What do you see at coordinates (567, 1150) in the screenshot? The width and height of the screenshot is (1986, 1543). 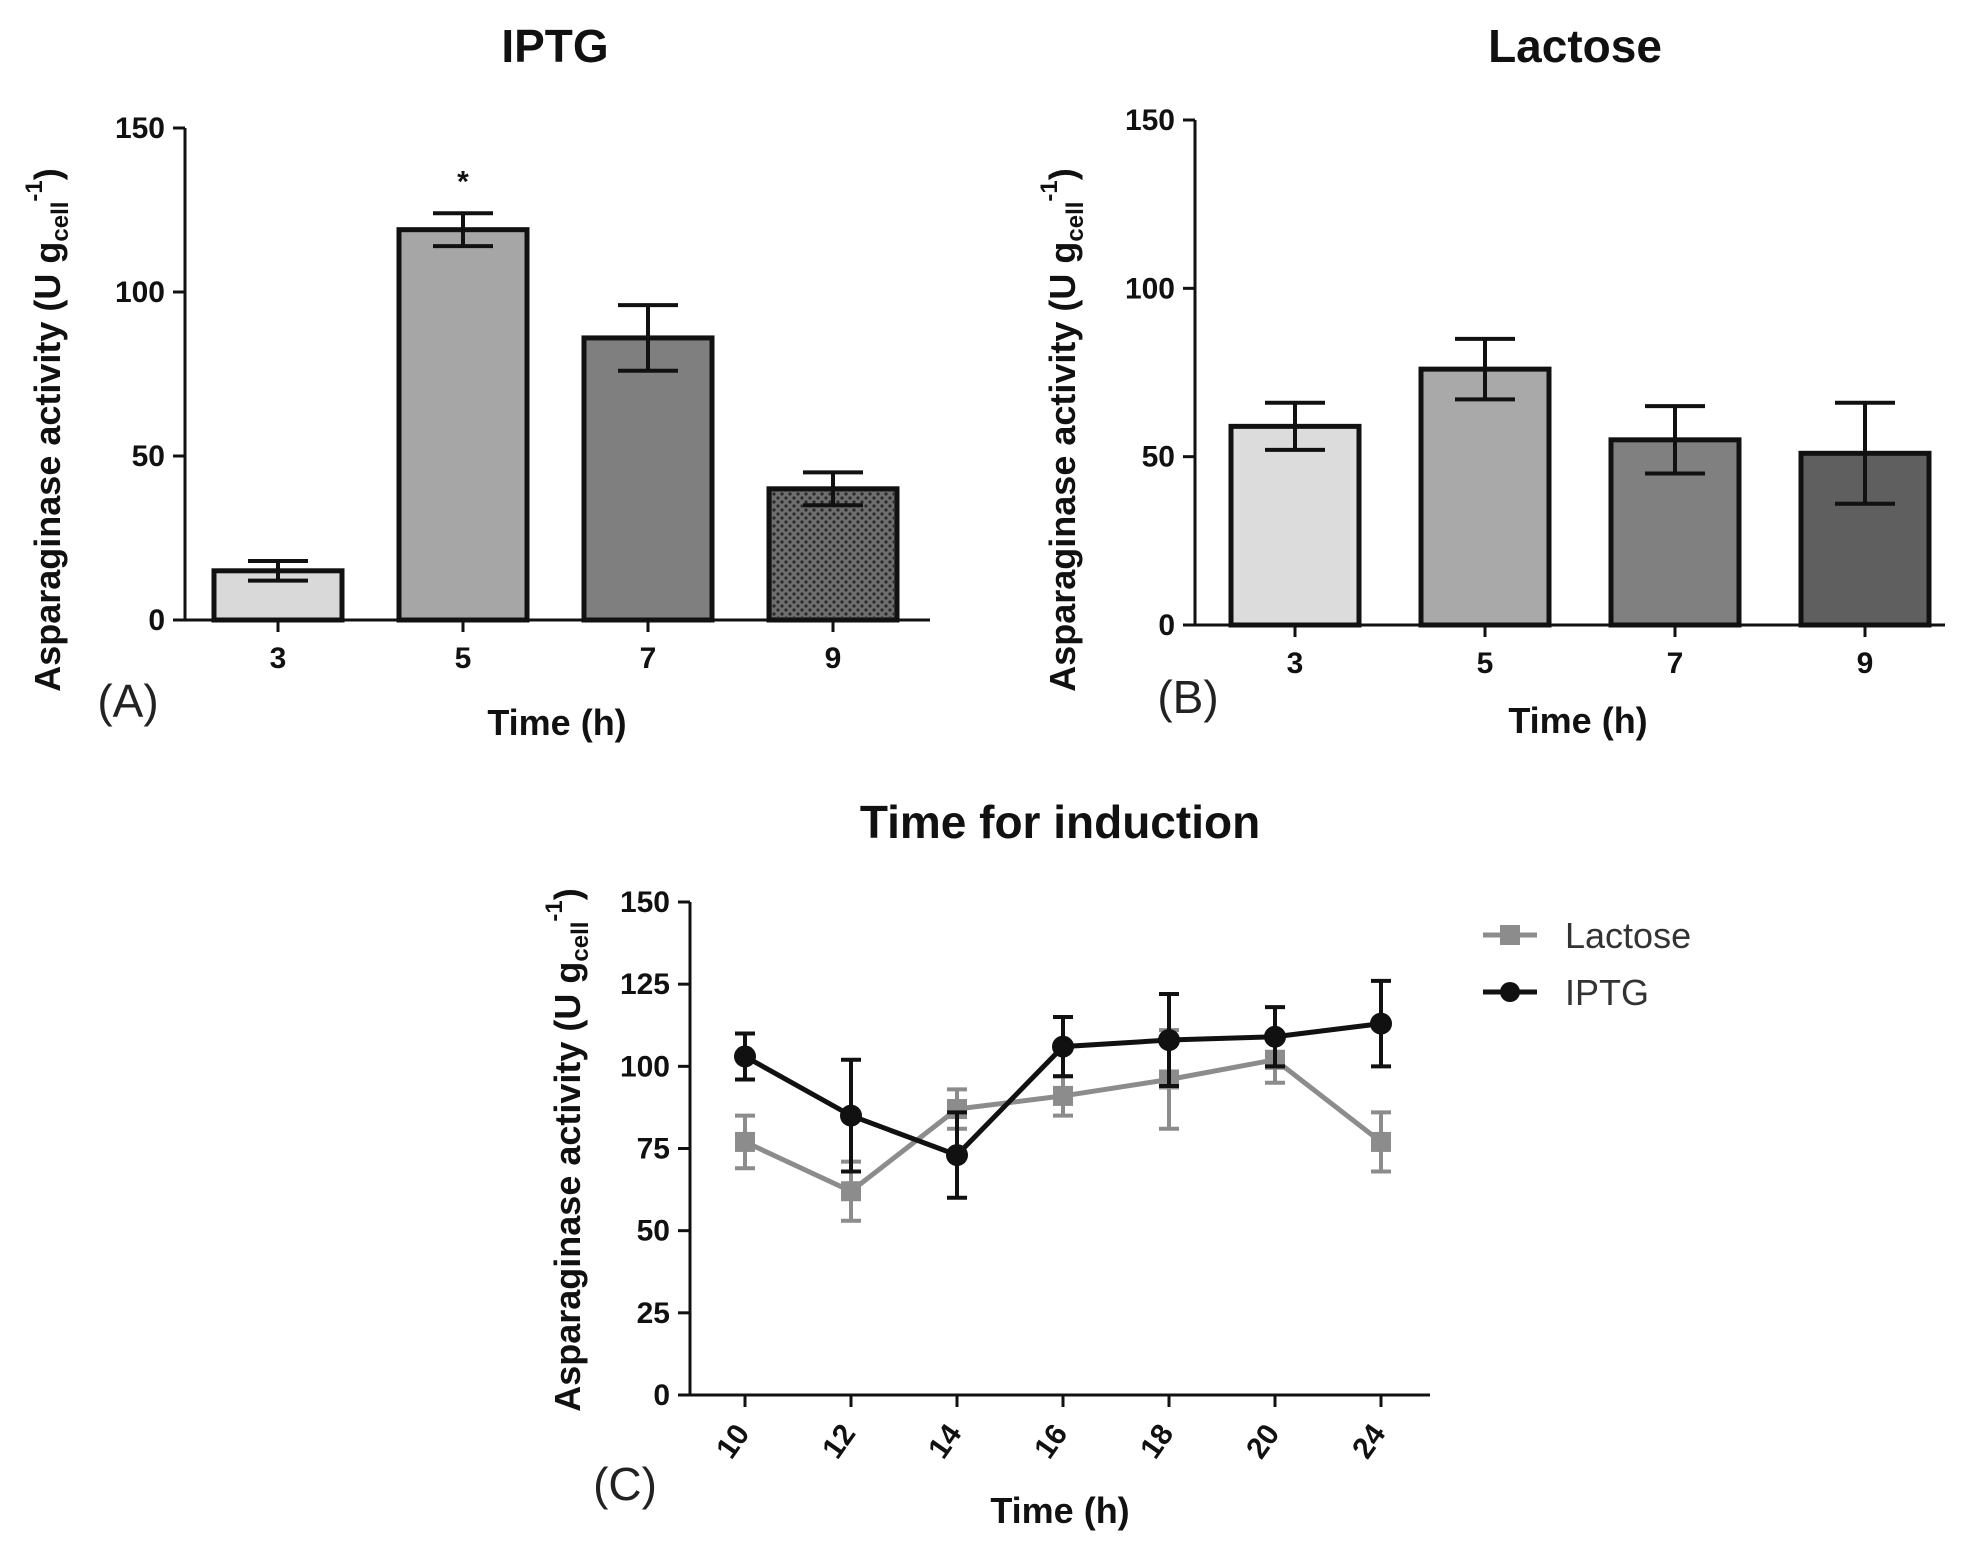 I see `chart-c-ylabel: Asparaginase activity (U gcell-1)` at bounding box center [567, 1150].